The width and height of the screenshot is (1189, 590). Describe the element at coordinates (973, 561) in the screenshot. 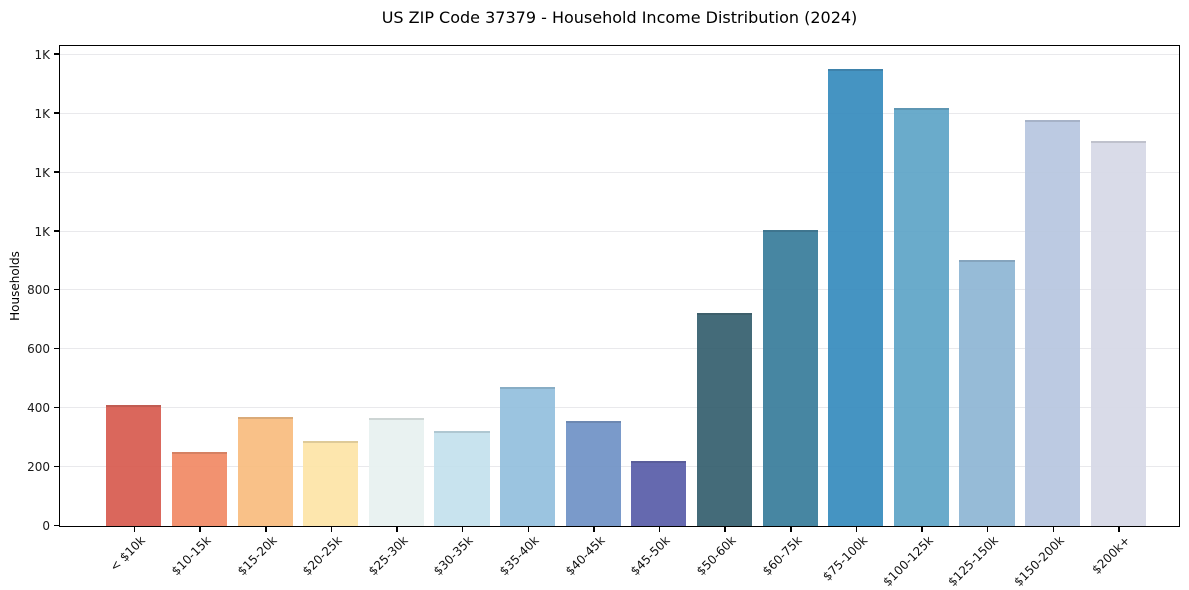

I see `x-tick-label: $125-150k` at that location.